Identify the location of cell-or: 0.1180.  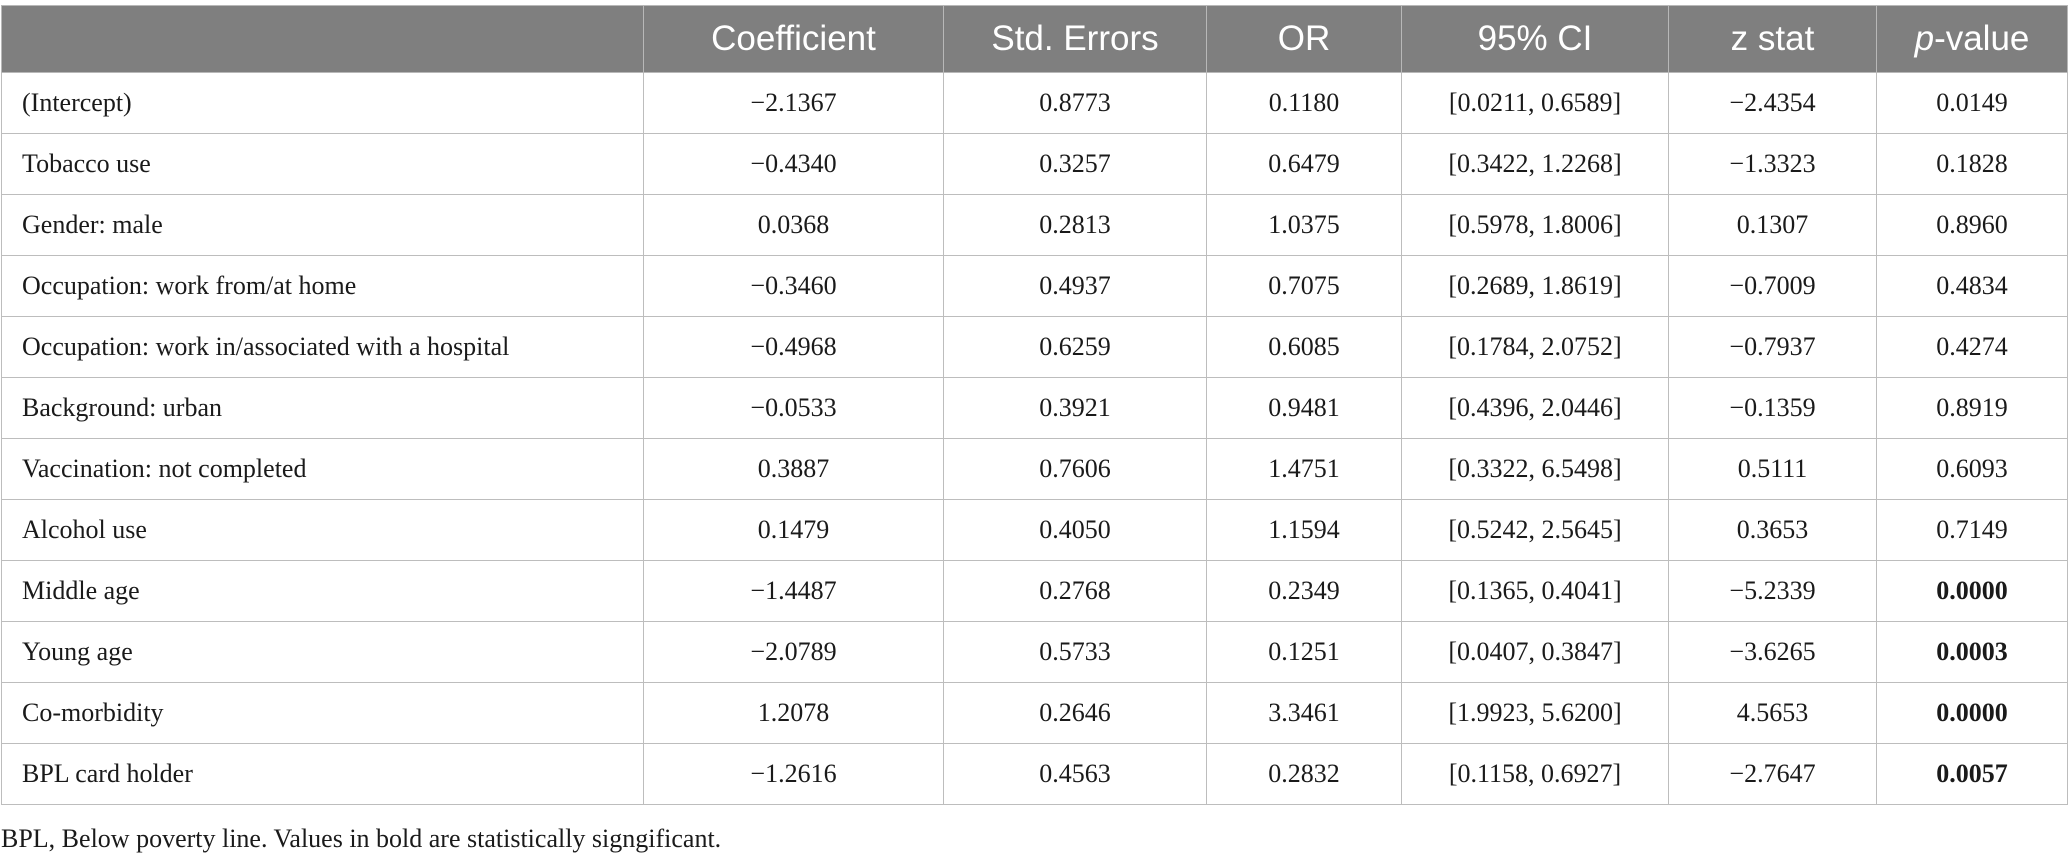
(1304, 103).